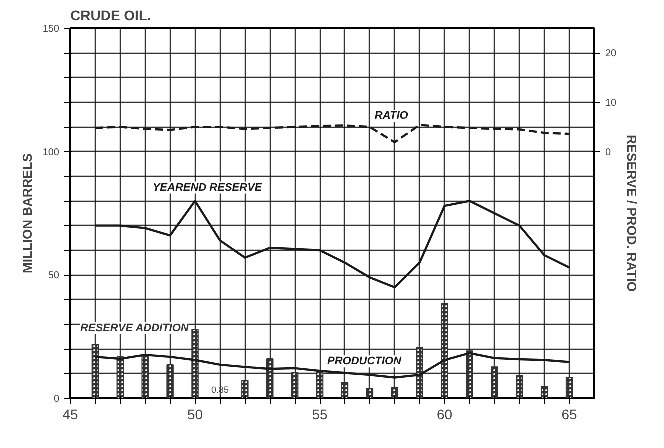 This screenshot has width=664, height=448. I want to click on y2-axis-title: RESERVE / PROD. RATIO, so click(632, 213).